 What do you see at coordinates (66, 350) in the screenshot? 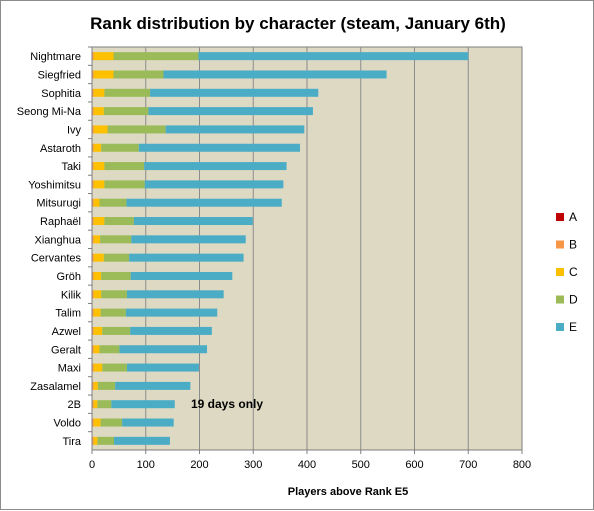
I see `category-label: Geralt` at bounding box center [66, 350].